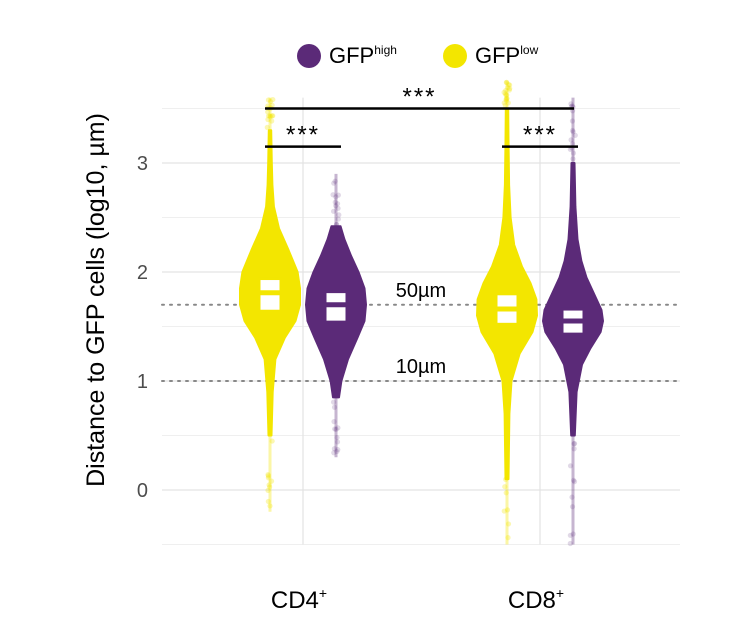  I want to click on legend: GFPhigh GFPlow, so click(418, 55).